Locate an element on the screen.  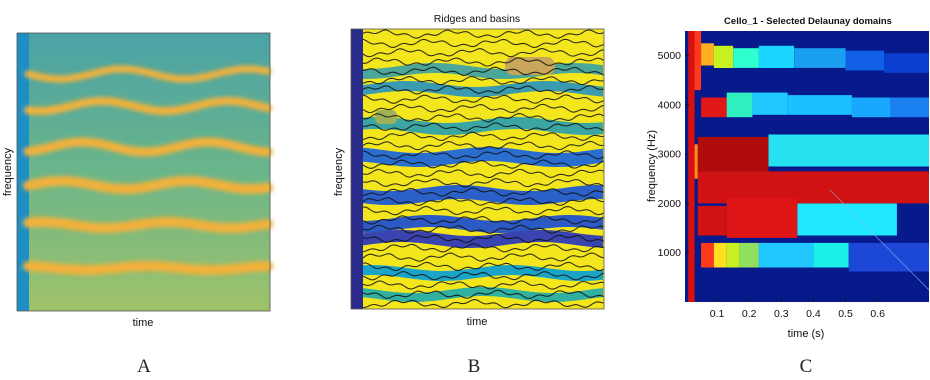
x-tick-label: 0.1 is located at coordinates (717, 314).